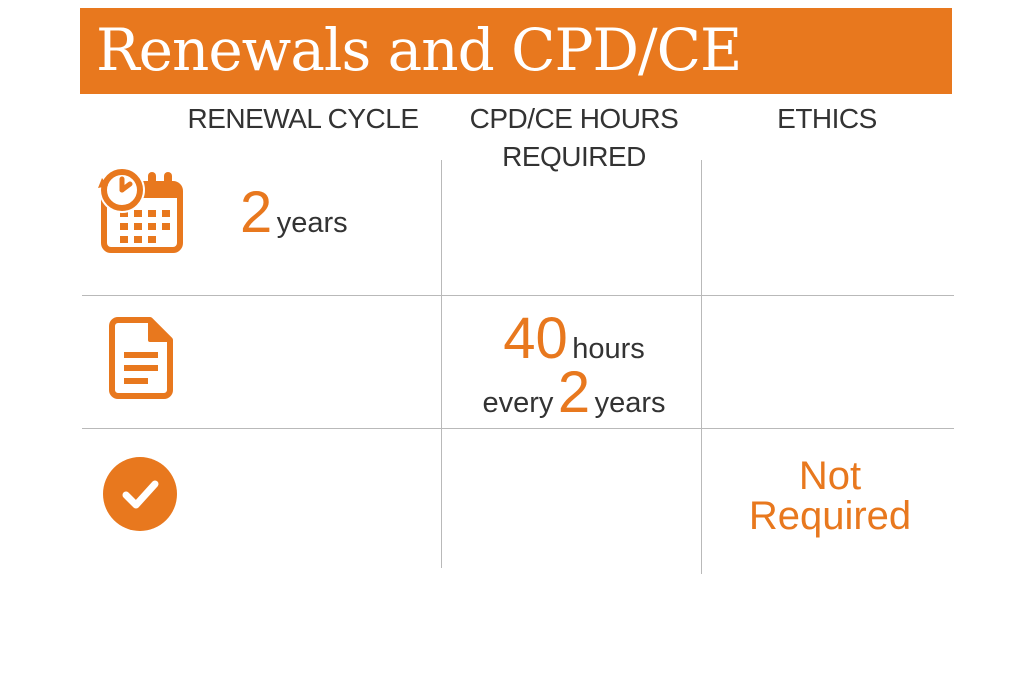 This screenshot has width=1024, height=682. What do you see at coordinates (256, 212) in the screenshot?
I see `renewal-number: 2` at bounding box center [256, 212].